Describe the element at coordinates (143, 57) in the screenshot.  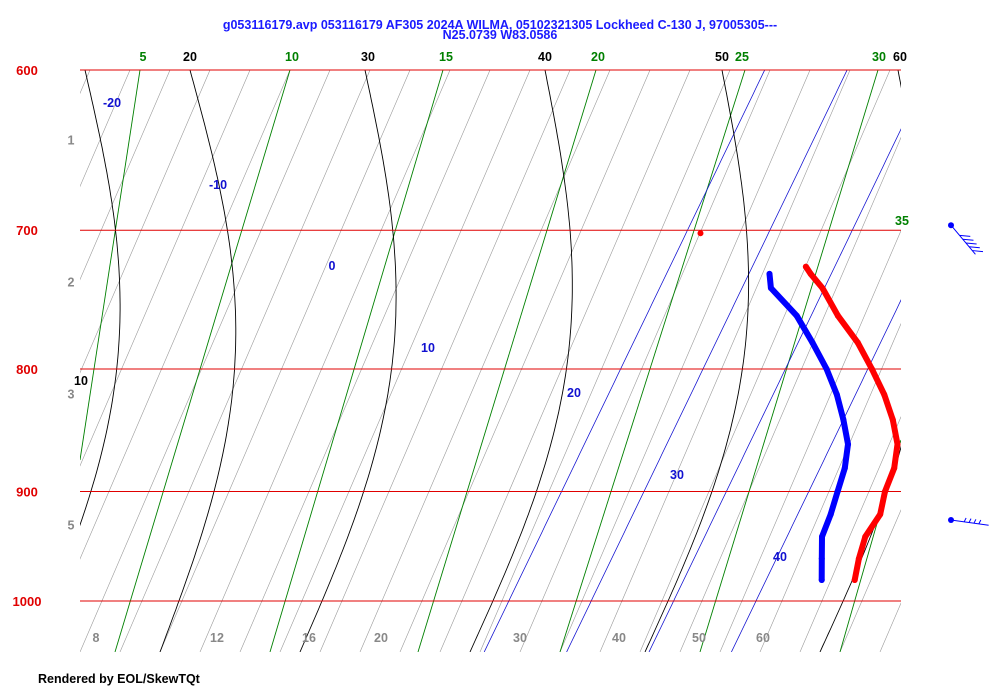
I see `dry-adiabat-label: 5` at that location.